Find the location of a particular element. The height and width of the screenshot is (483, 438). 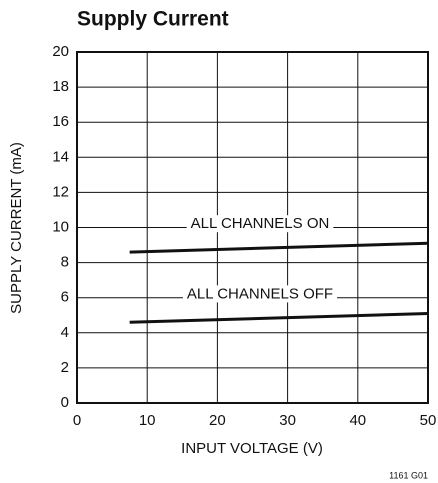

y-tick-label: 12 is located at coordinates (60, 191).